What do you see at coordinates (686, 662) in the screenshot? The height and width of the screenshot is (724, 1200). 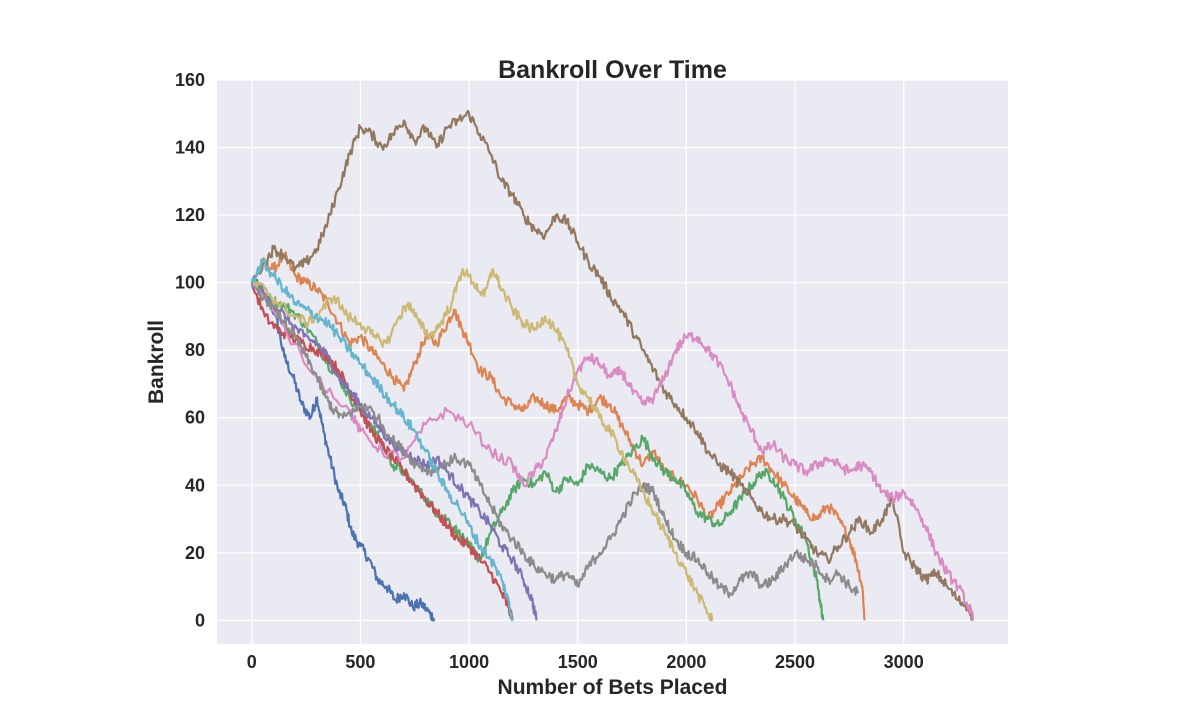 I see `x-tick-label: 2000` at bounding box center [686, 662].